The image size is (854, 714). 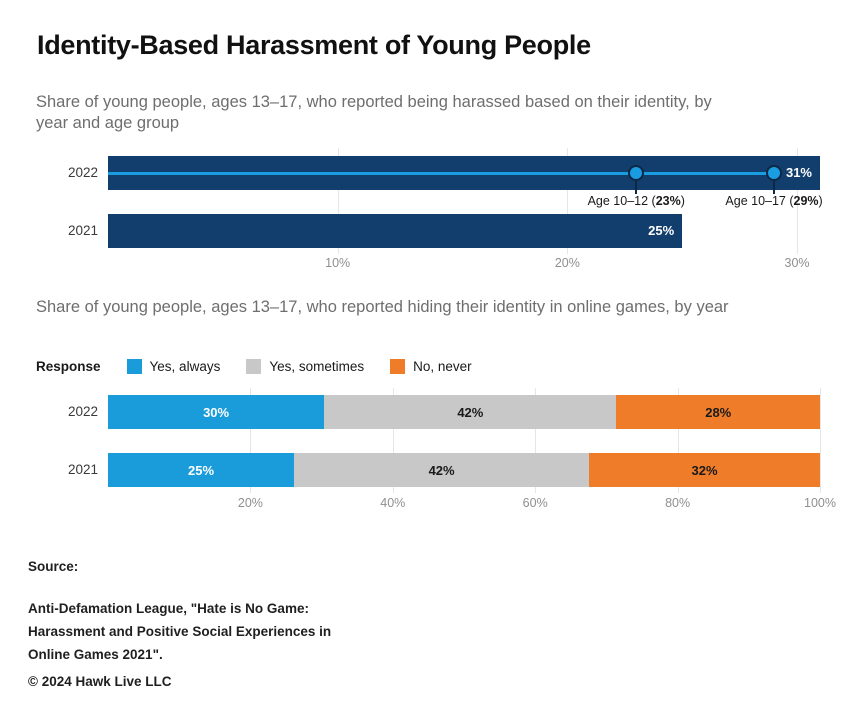 What do you see at coordinates (661, 230) in the screenshot?
I see `bar-value-label: 25%` at bounding box center [661, 230].